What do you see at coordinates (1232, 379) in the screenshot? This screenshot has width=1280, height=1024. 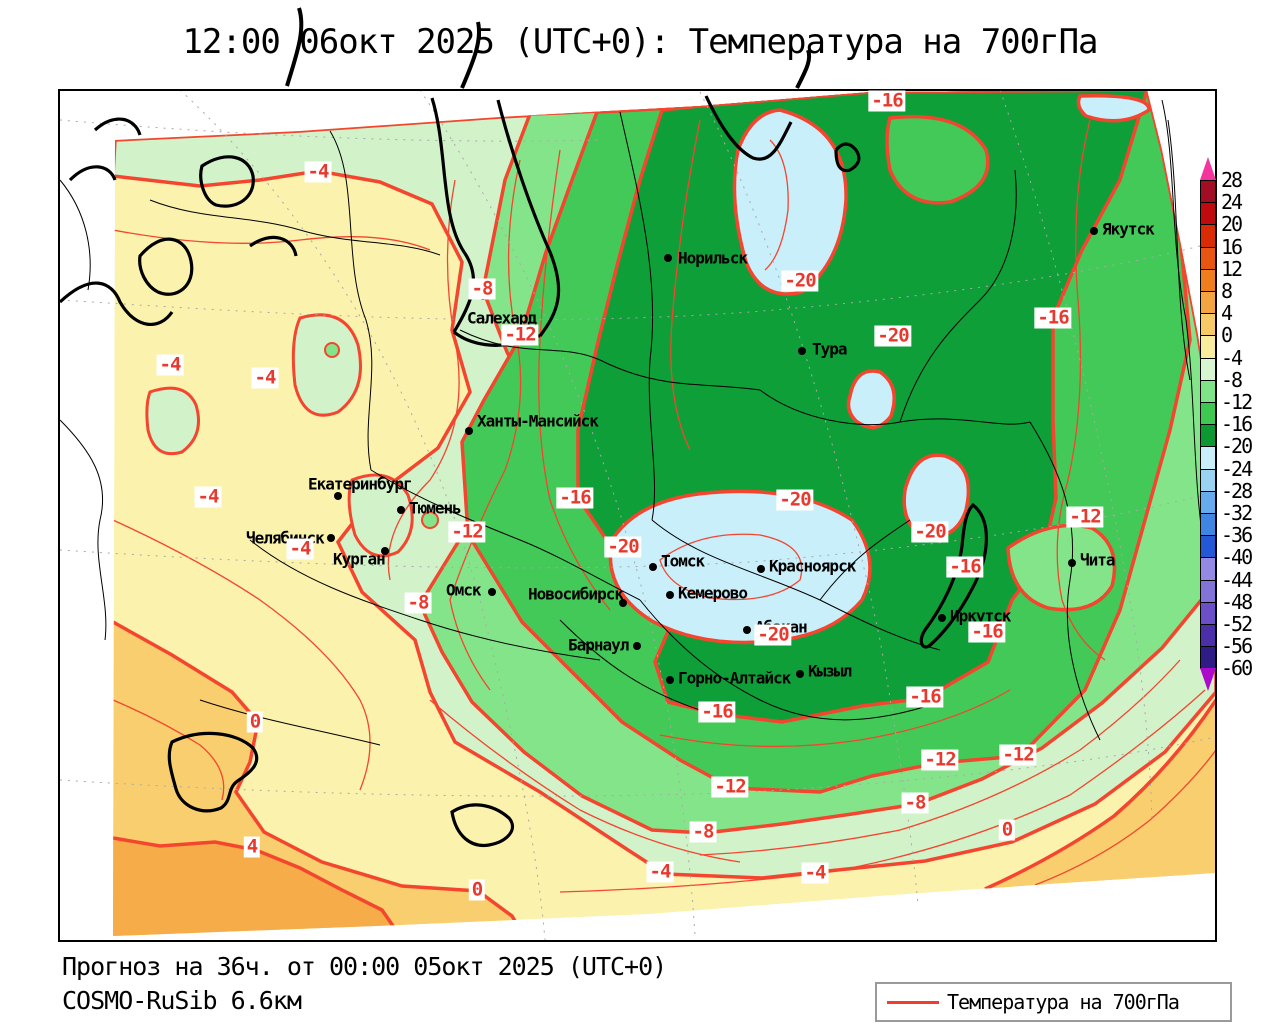 I see `colorbar-tick-label: -8` at bounding box center [1232, 379].